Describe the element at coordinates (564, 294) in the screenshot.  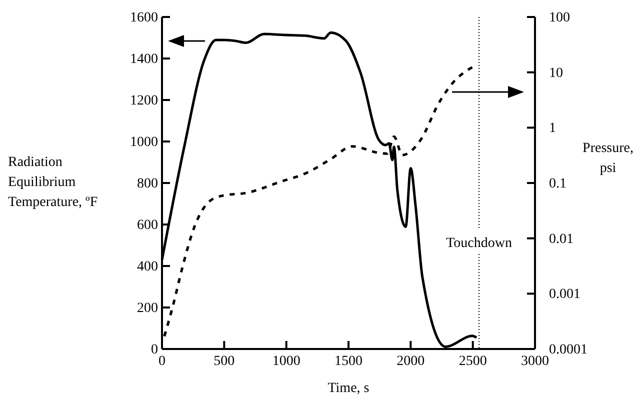
I see `y2-tick-label: 0.001` at that location.